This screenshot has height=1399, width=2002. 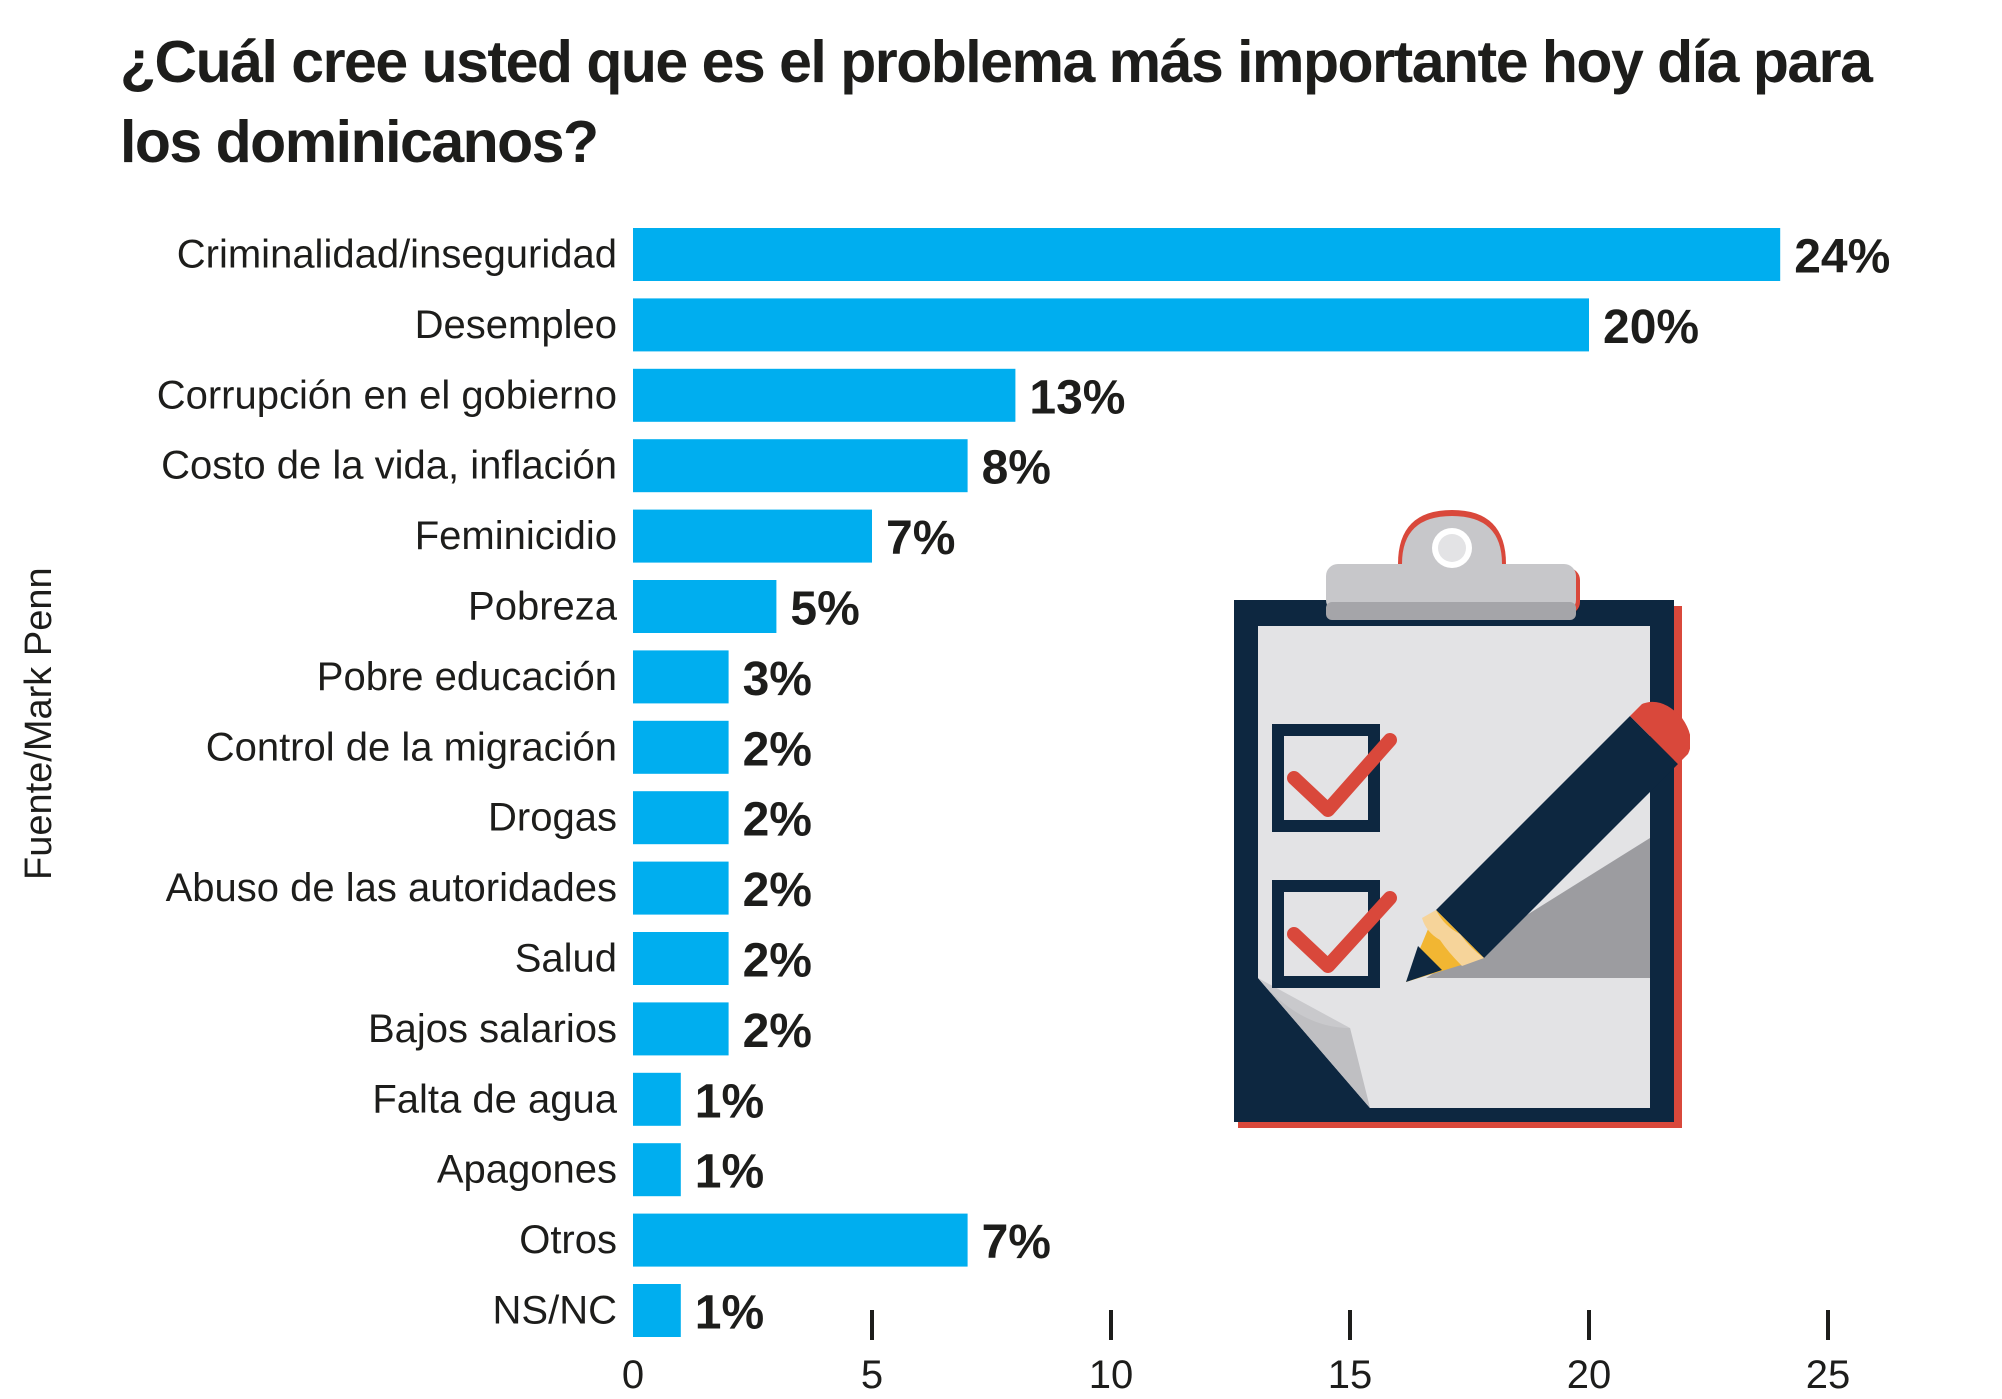 I want to click on source-note: Fuente/Mark Penn, so click(x=39, y=723).